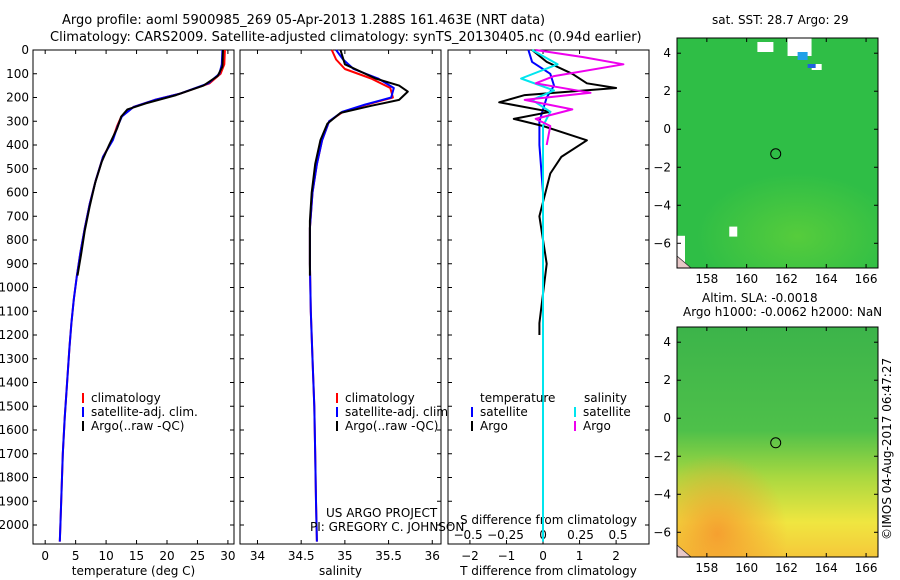  I want to click on y-tick-label: 2000, so click(14, 525).